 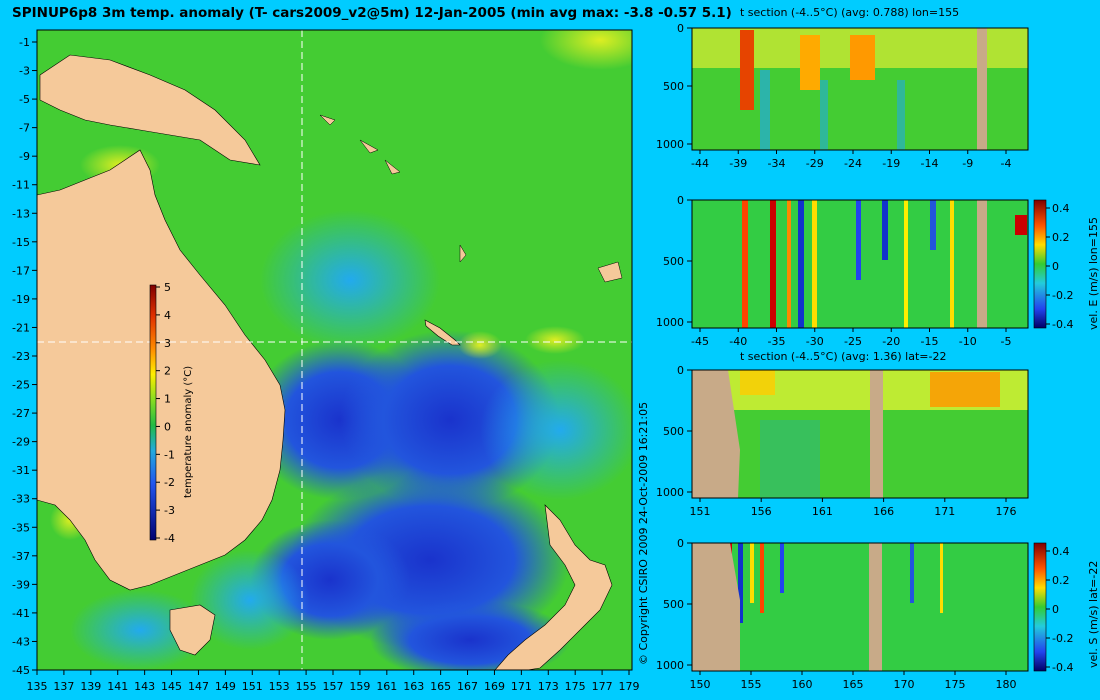 I want to click on land-new-zealand, so click(x=553, y=587).